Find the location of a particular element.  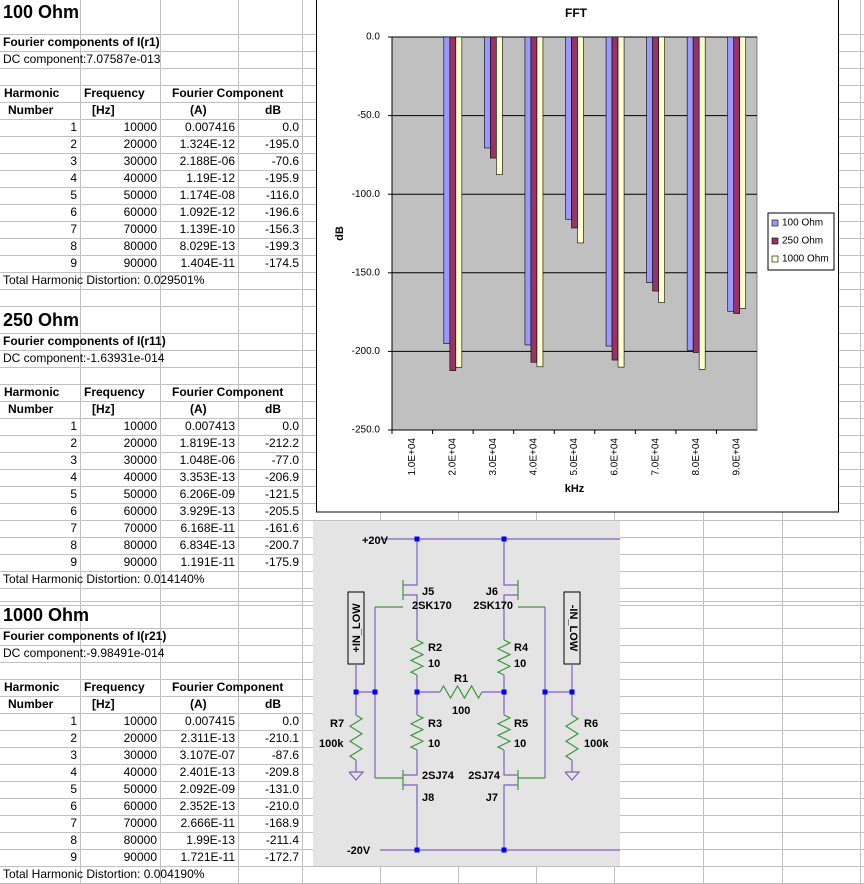

schematic-label: R4 is located at coordinates (521, 648).